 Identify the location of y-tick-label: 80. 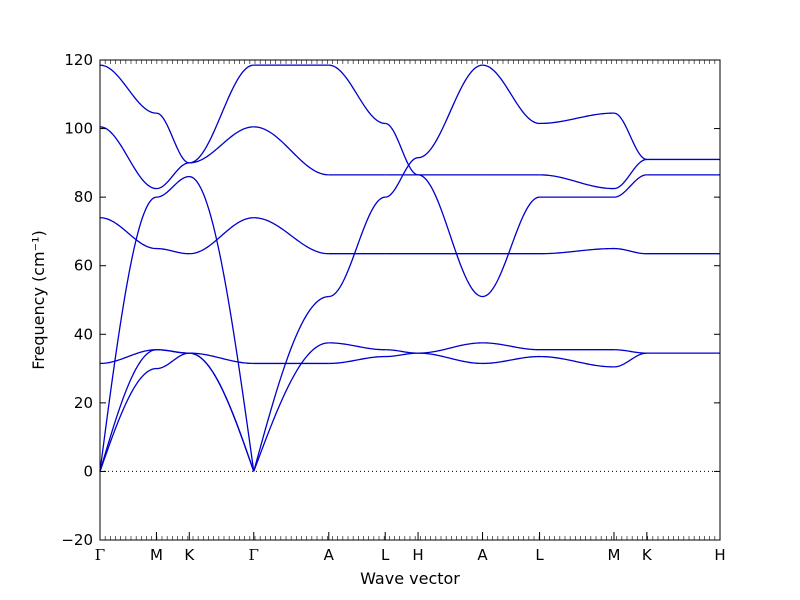
(83, 197).